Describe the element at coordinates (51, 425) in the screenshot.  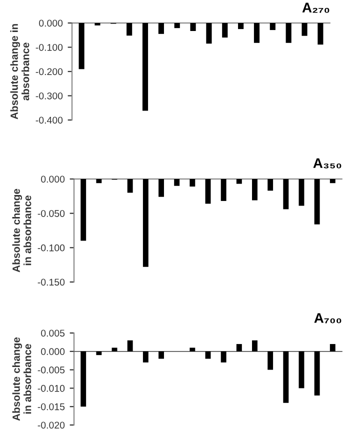
I see `y-tick-label: -0.020` at that location.